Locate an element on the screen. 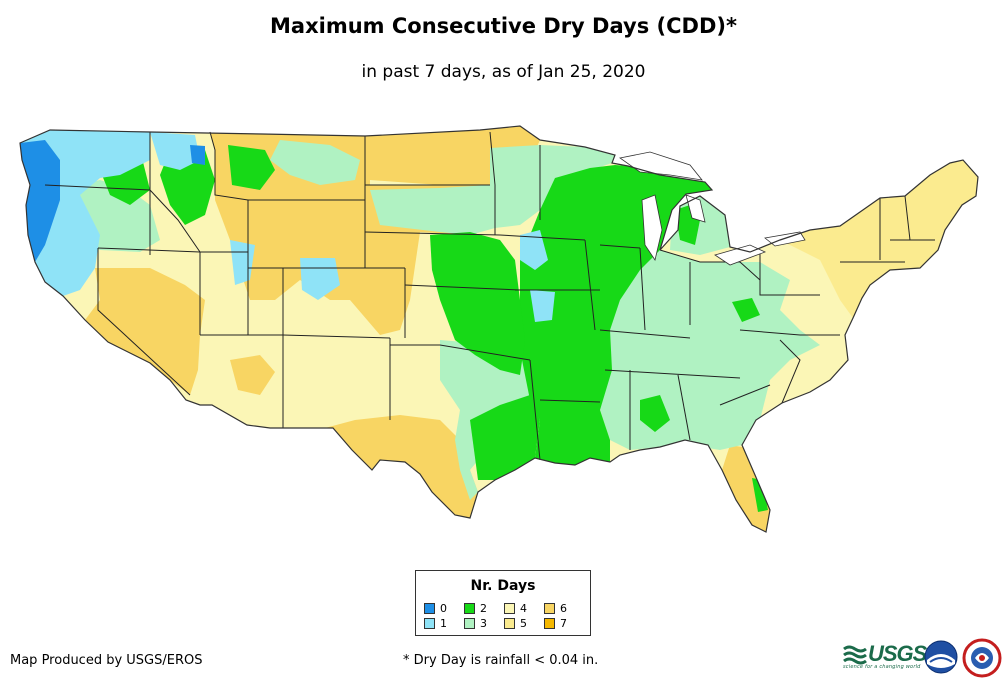  noaa-logo is located at coordinates (941, 657).